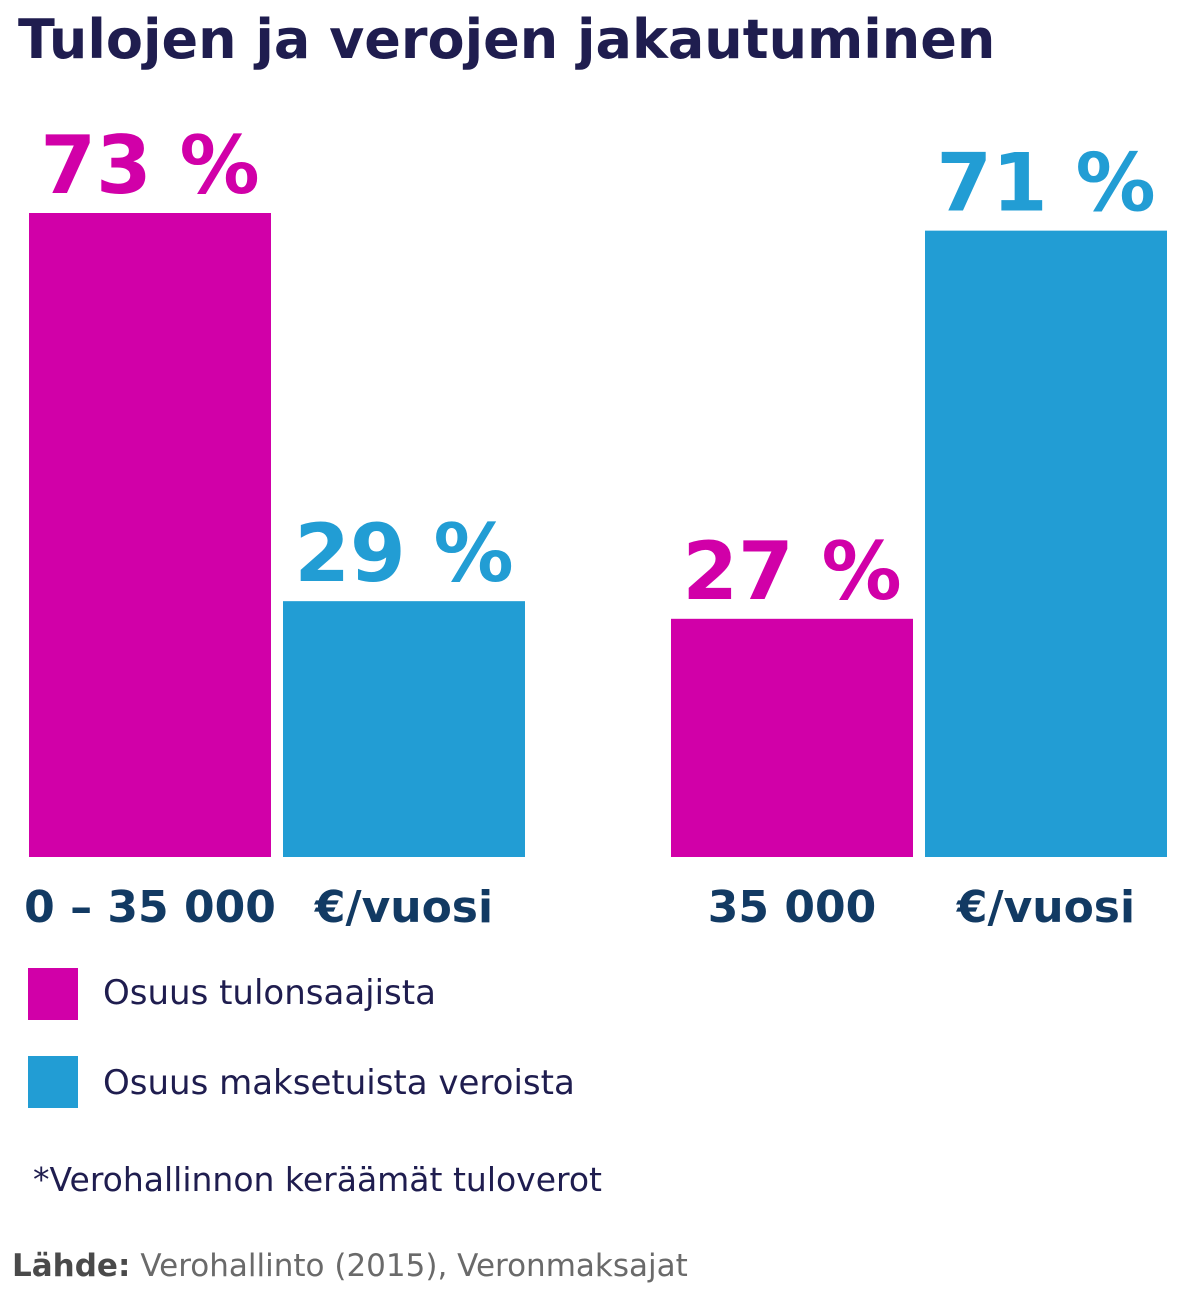 This screenshot has width=1199, height=1291. What do you see at coordinates (53, 1082) in the screenshot?
I see `legend-swatch-taxes-paid` at bounding box center [53, 1082].